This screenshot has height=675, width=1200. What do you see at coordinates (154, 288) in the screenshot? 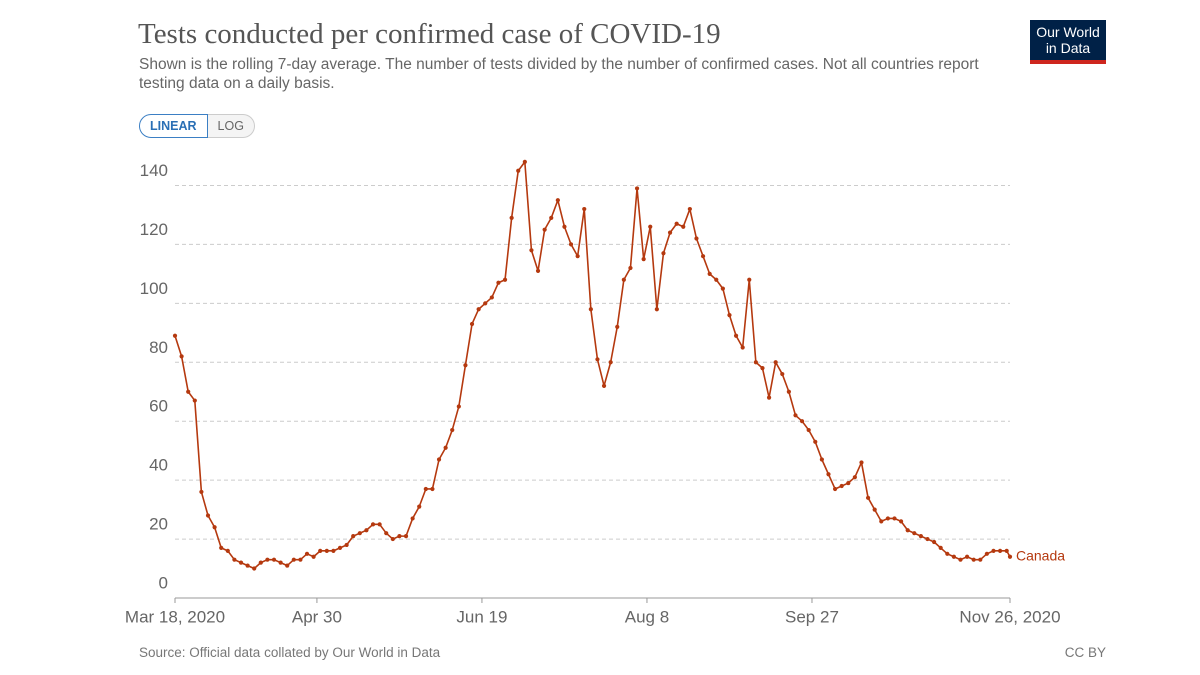
I see `y-tick-label: 100` at bounding box center [154, 288].